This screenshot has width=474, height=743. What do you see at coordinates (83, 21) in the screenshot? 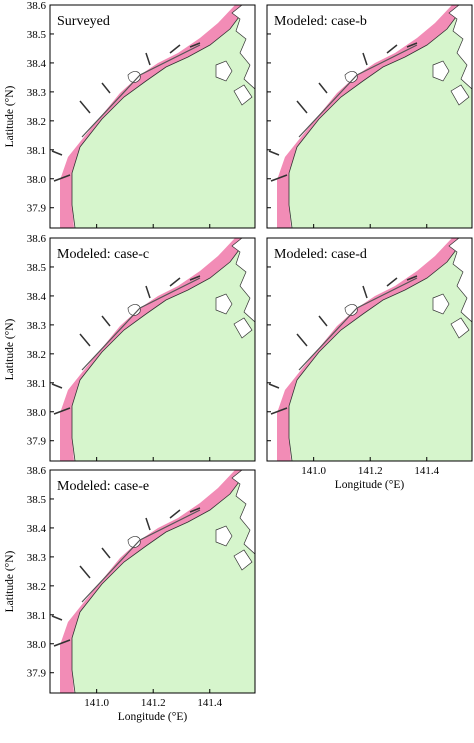
I see `panel-title: Surveyed` at bounding box center [83, 21].